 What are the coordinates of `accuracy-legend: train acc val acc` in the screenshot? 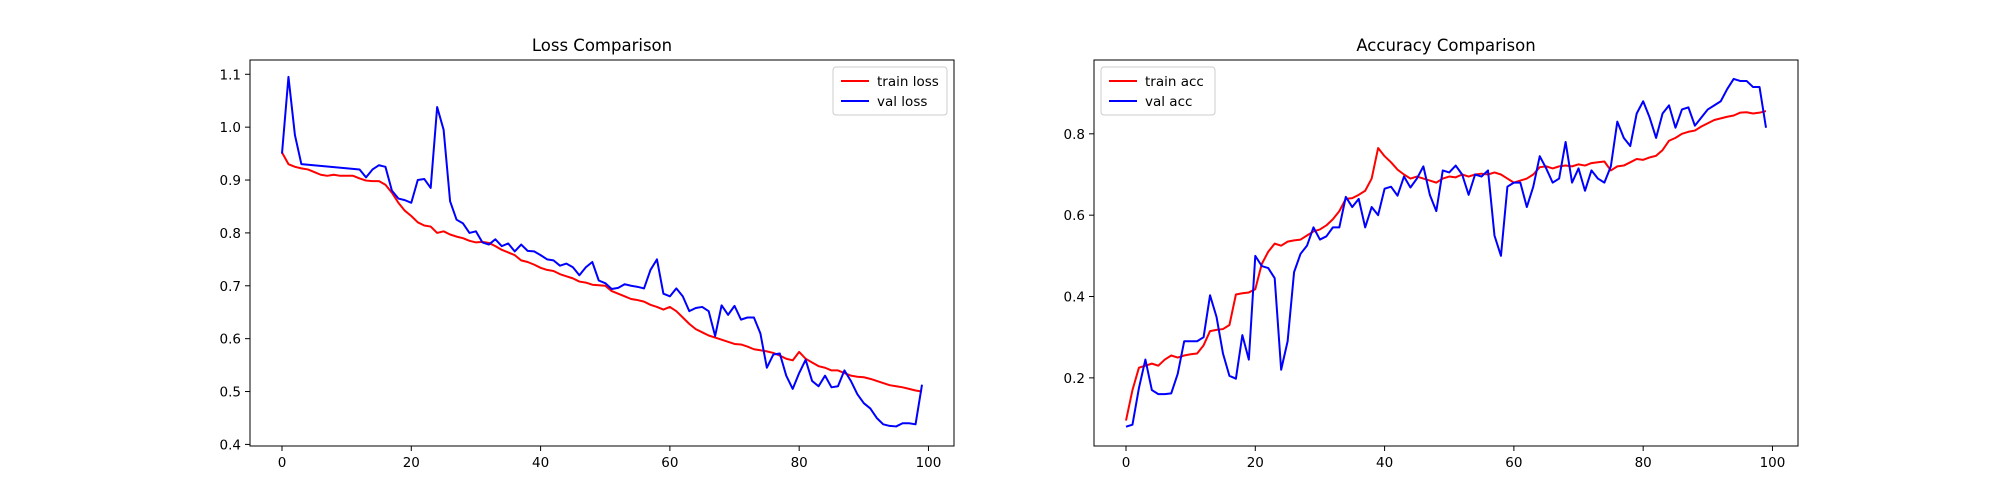 It's located at (1158, 91).